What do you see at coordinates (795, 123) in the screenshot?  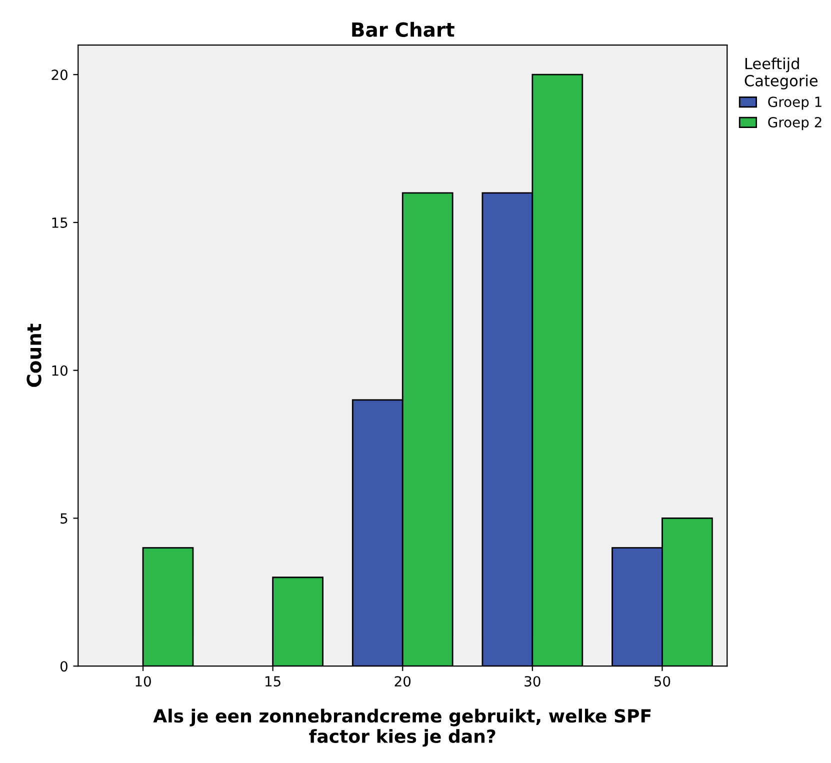 I see `legend-label: Groep 2` at bounding box center [795, 123].